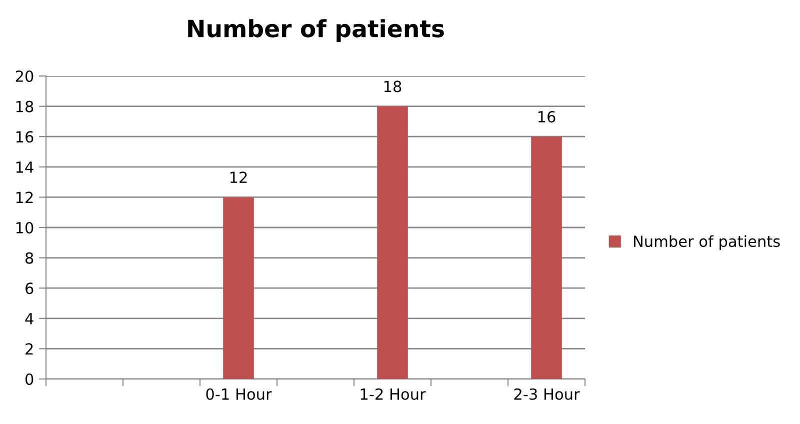 Image resolution: width=800 pixels, height=424 pixels. I want to click on y-tick-label: 14, so click(25, 167).